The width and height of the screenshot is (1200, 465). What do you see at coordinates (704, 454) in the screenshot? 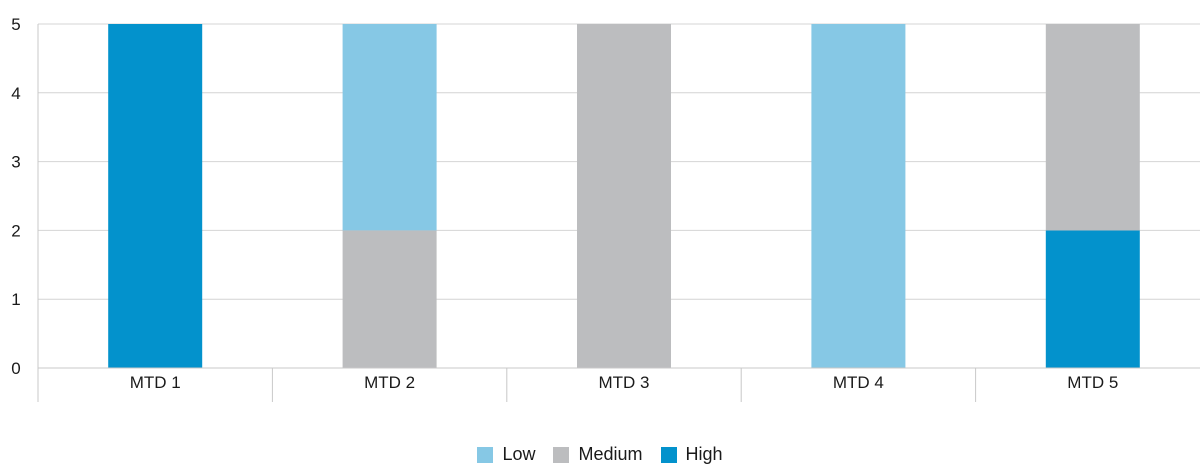
I see `legend-label-high: High` at bounding box center [704, 454].